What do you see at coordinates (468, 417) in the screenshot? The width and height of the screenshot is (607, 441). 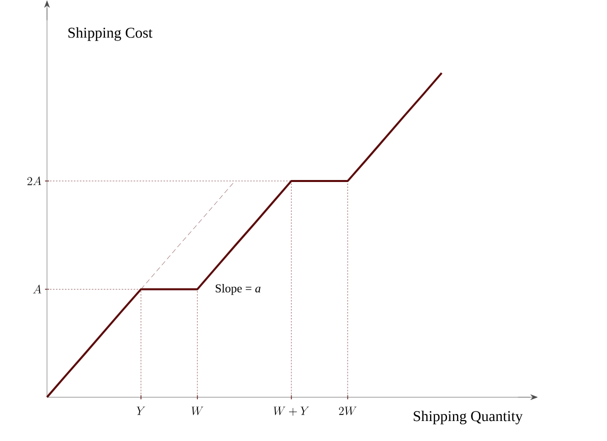 I see `x-axis-title: Shipping Quantity` at bounding box center [468, 417].